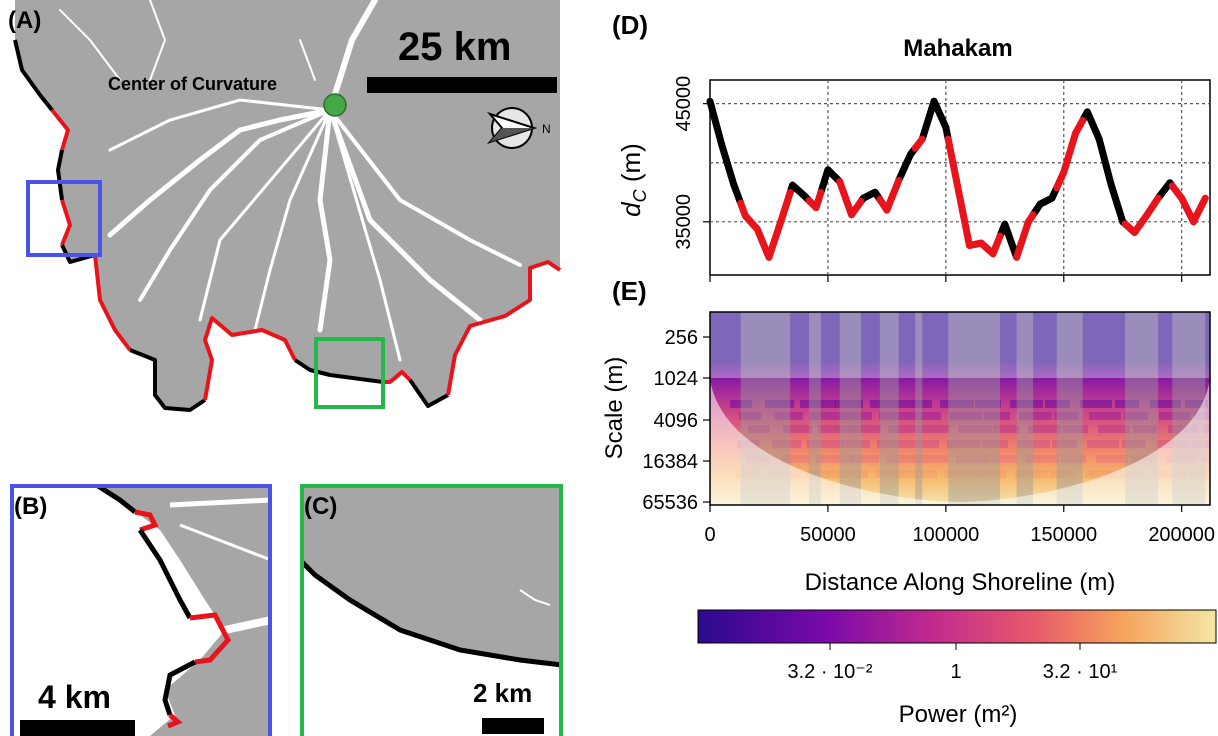 The image size is (1218, 736). What do you see at coordinates (955, 672) in the screenshot?
I see `colorbar-tick-1: 1` at bounding box center [955, 672].